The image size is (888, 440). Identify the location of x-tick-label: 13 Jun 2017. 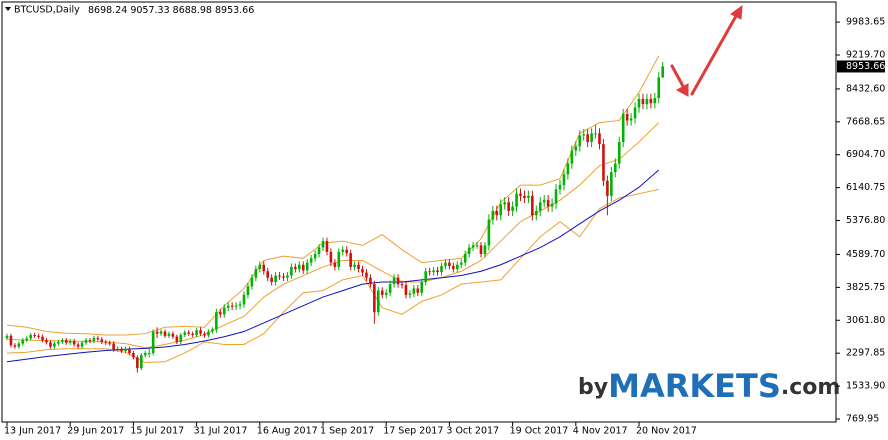
(32, 431).